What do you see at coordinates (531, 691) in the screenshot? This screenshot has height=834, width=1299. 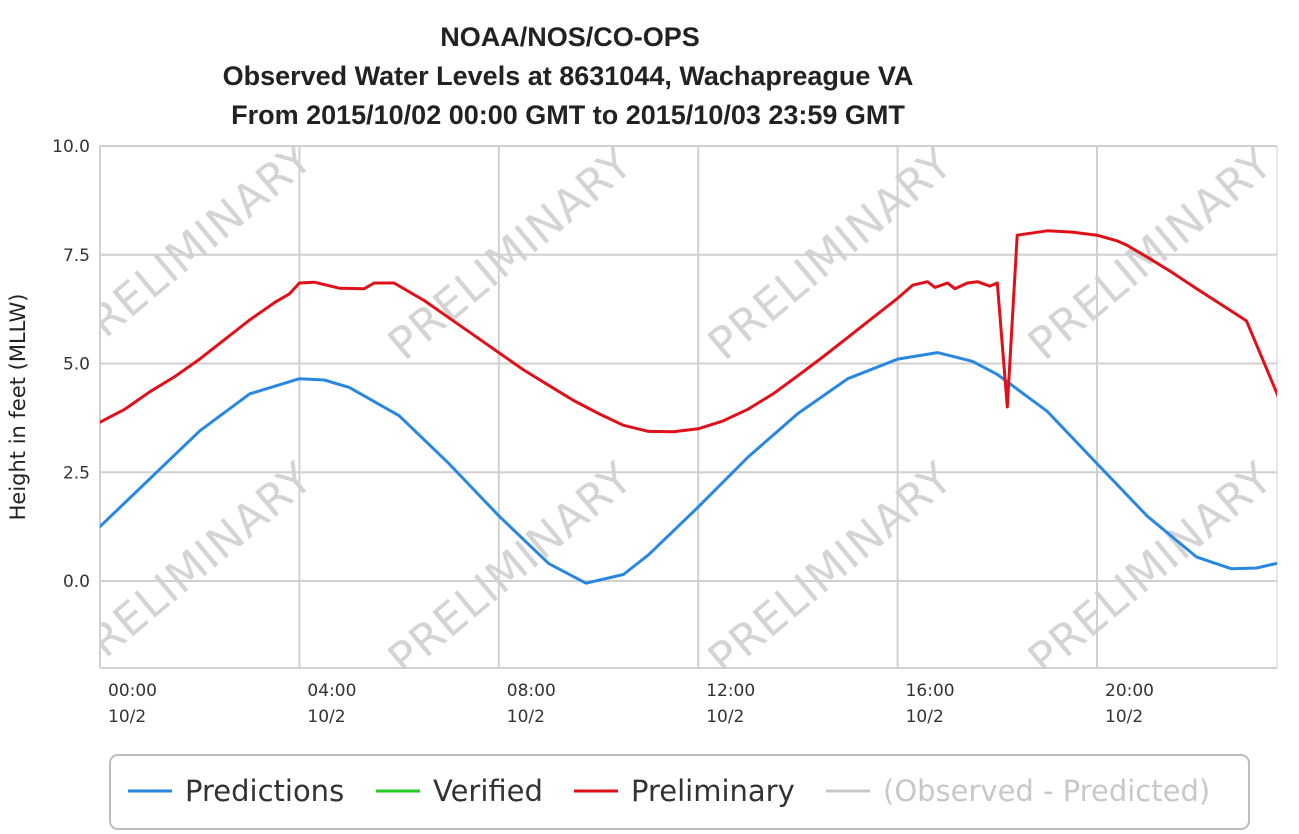 I see `x-tick-time-label: 08:00` at bounding box center [531, 691].